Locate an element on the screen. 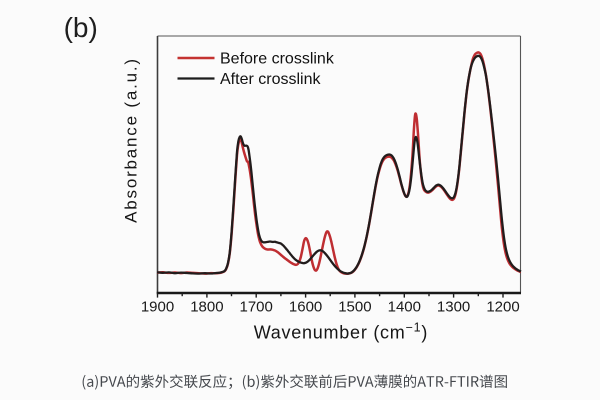  svg-text: Before crosslink is located at coordinates (277, 59).